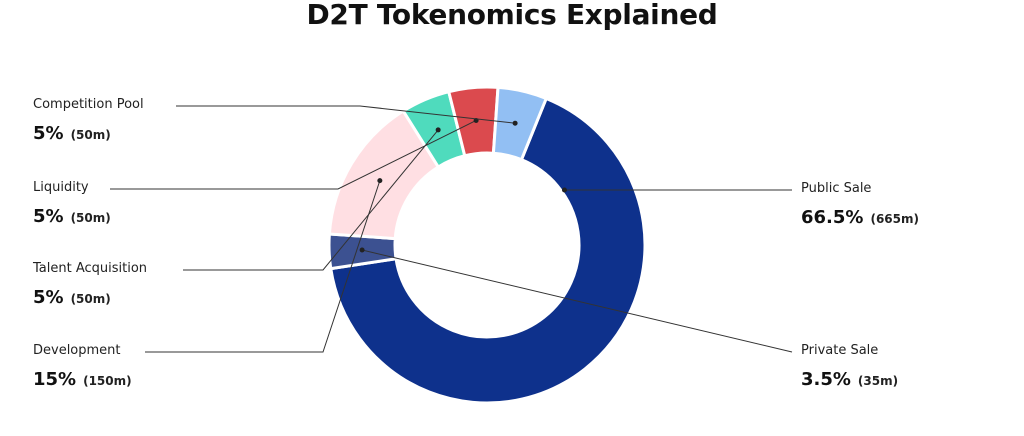 The width and height of the screenshot is (1024, 436). Describe the element at coordinates (832, 217) in the screenshot. I see `label-percent-public-sale: 66.5%` at that location.